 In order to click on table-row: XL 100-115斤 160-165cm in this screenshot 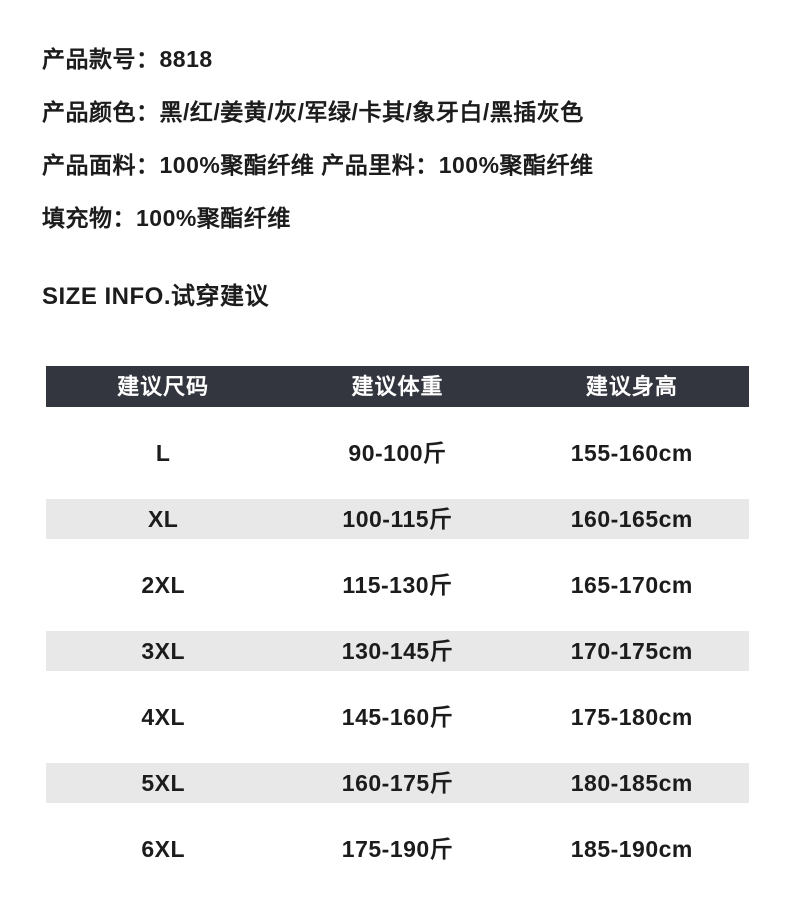, I will do `click(397, 519)`.